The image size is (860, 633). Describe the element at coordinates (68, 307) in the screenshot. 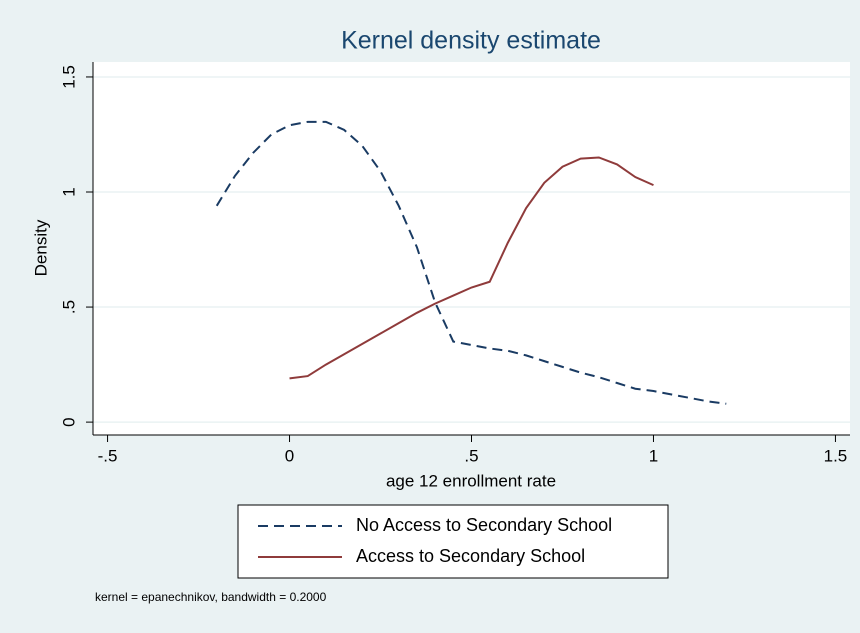

I see `y-tick-label: .5` at that location.